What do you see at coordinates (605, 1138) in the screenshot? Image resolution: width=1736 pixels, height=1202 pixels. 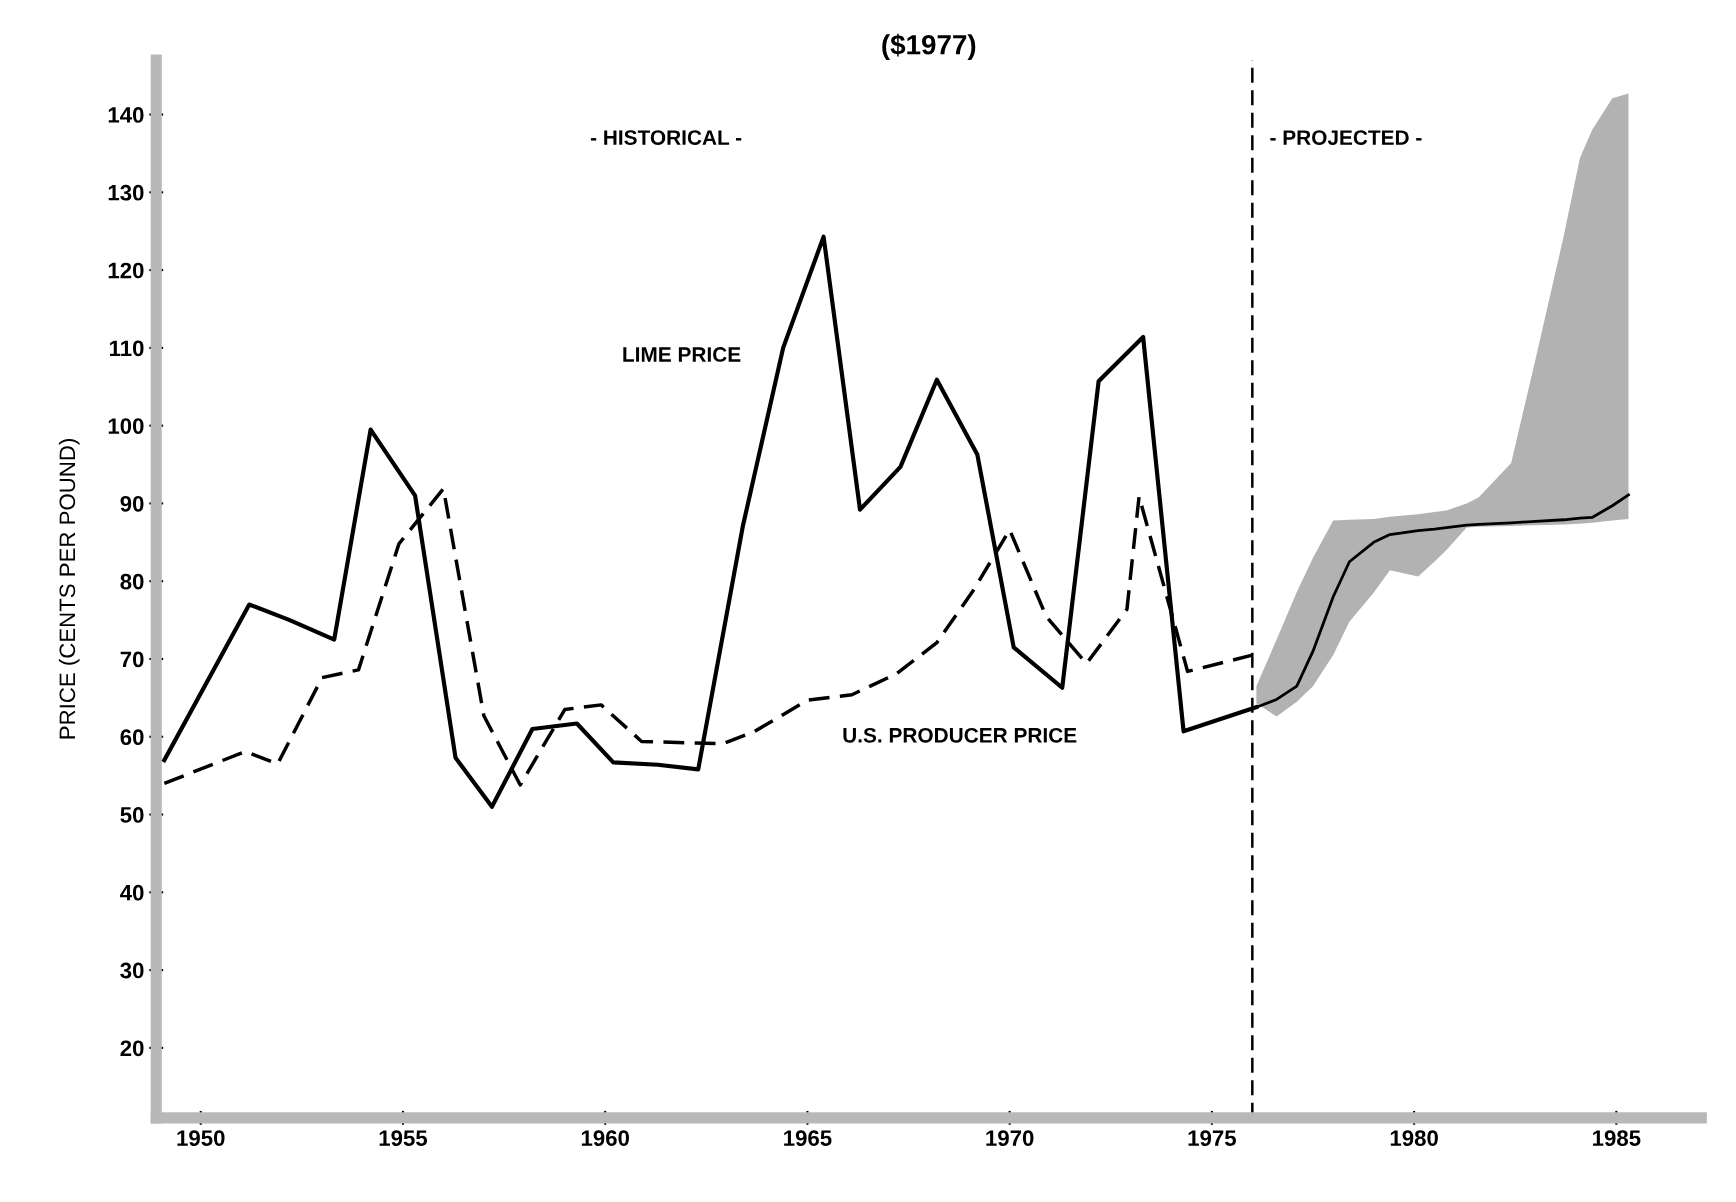 I see `x-tick-label: 1960` at bounding box center [605, 1138].